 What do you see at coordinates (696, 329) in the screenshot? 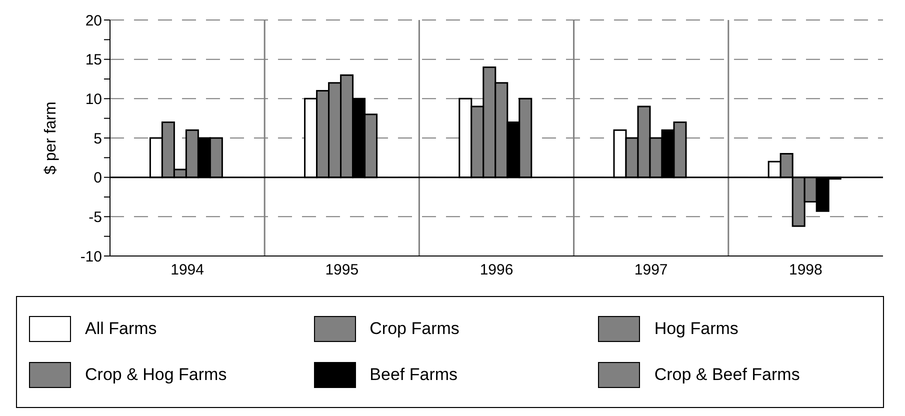
I see `legend-label: Hog Farms` at bounding box center [696, 329].